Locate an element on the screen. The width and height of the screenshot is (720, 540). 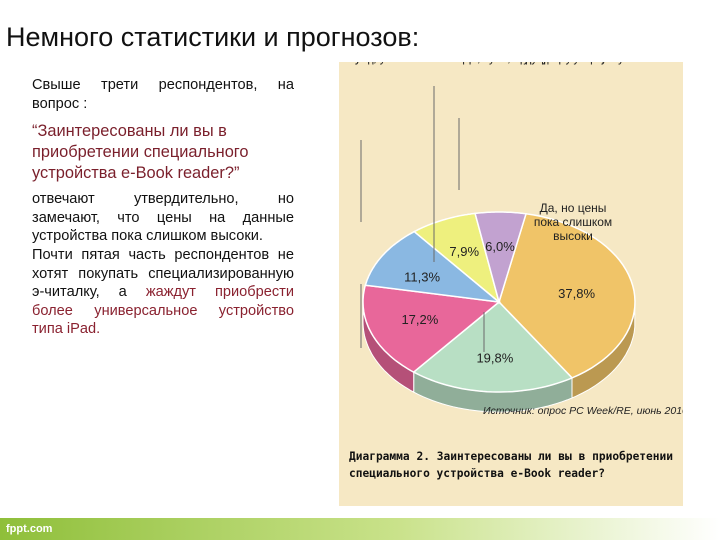
callout-top-right-line-1: в ближайшее время is located at coordinates (516, 63).